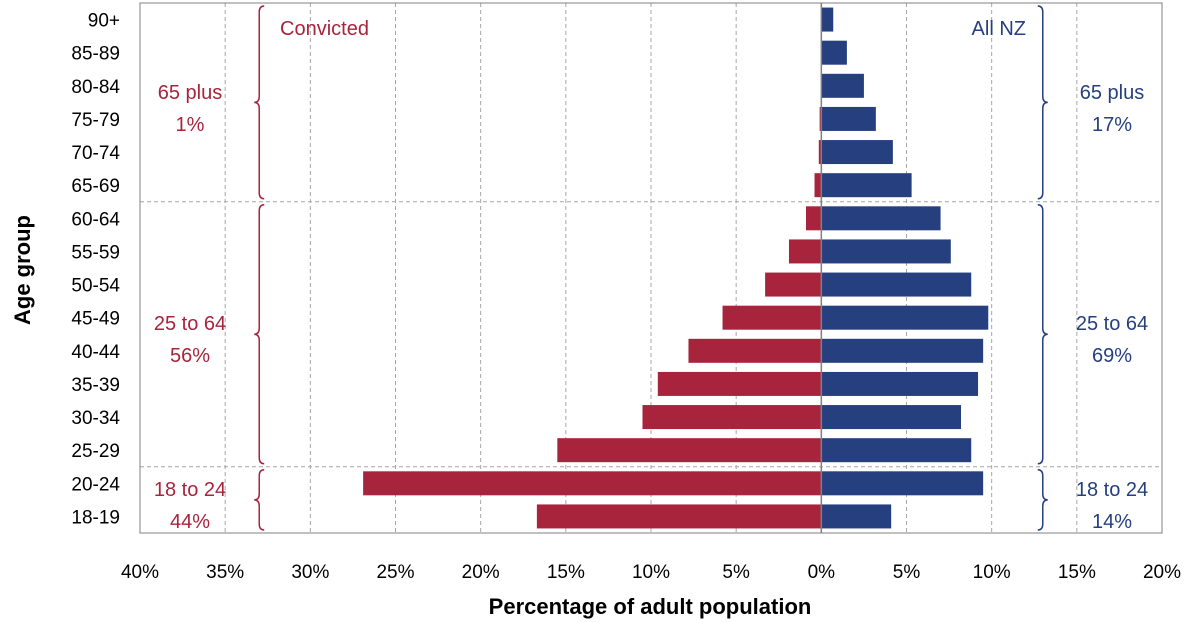 Image resolution: width=1195 pixels, height=623 pixels. Describe the element at coordinates (999, 29) in the screenshot. I see `series-label-all-nz: All NZ` at that location.